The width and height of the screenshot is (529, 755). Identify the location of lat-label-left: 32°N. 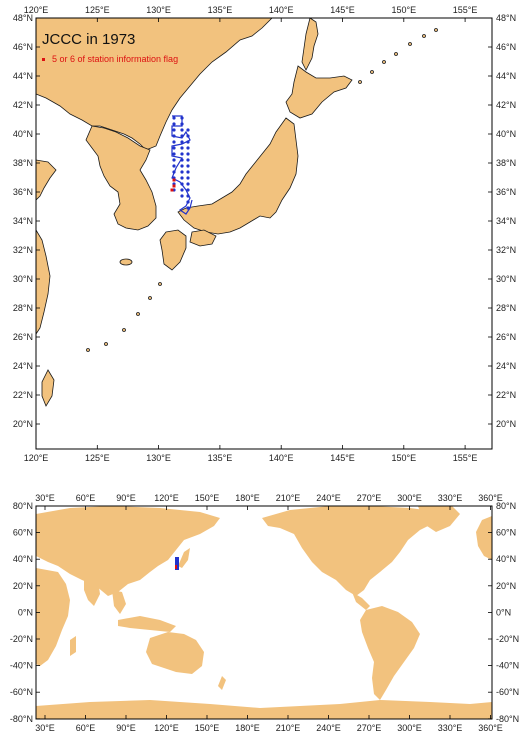
(23, 250).